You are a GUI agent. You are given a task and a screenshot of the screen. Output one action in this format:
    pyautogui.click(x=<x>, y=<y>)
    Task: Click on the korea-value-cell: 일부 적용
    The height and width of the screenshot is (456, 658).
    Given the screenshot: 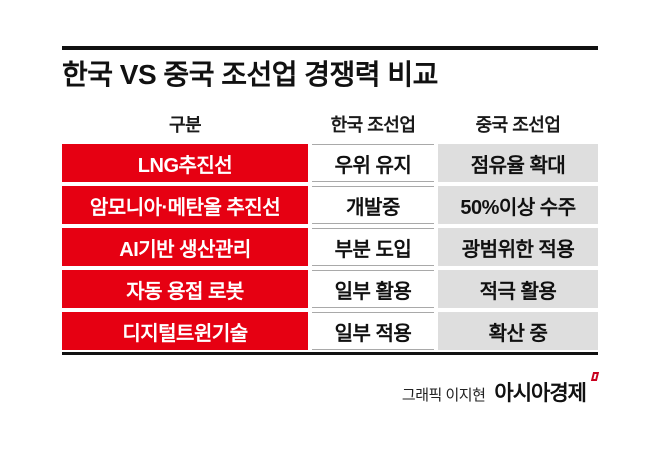 What is the action you would take?
    pyautogui.click(x=373, y=331)
    